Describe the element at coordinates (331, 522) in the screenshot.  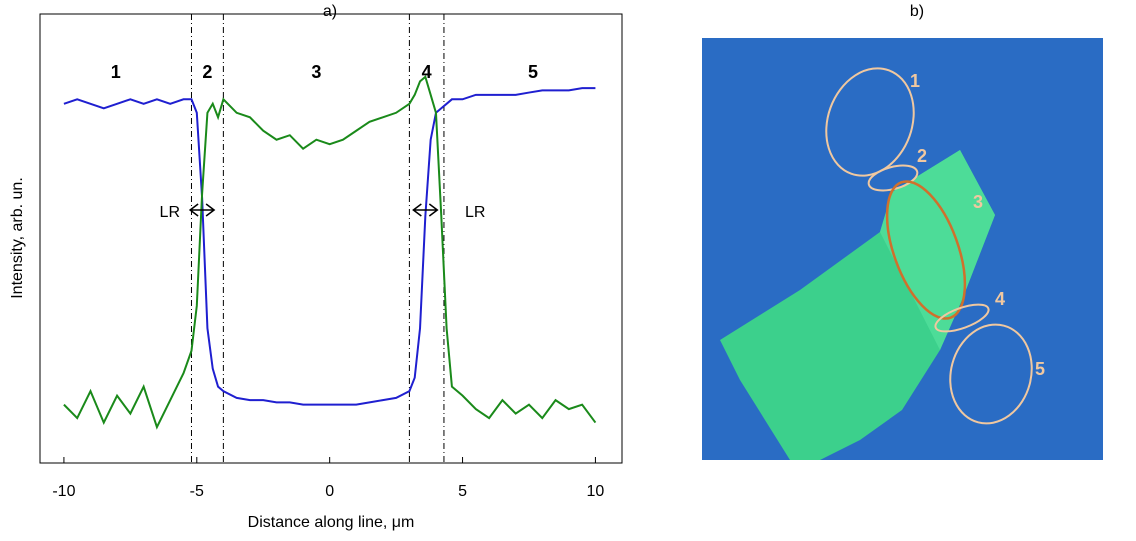
I see `x-axis-label: Distance along line, μm` at that location.